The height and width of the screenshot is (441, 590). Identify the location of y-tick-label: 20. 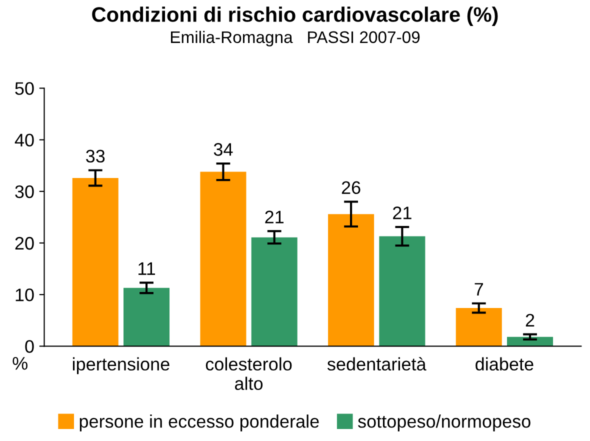
(24, 243).